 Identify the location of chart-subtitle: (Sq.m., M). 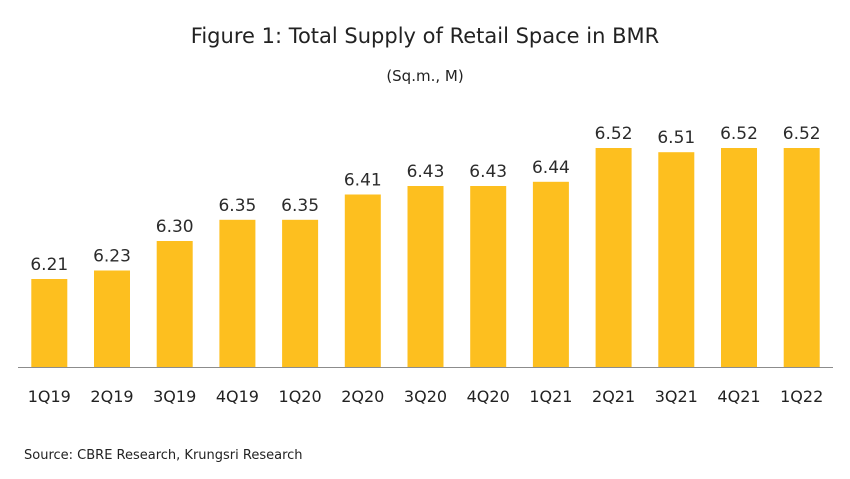
(425, 76).